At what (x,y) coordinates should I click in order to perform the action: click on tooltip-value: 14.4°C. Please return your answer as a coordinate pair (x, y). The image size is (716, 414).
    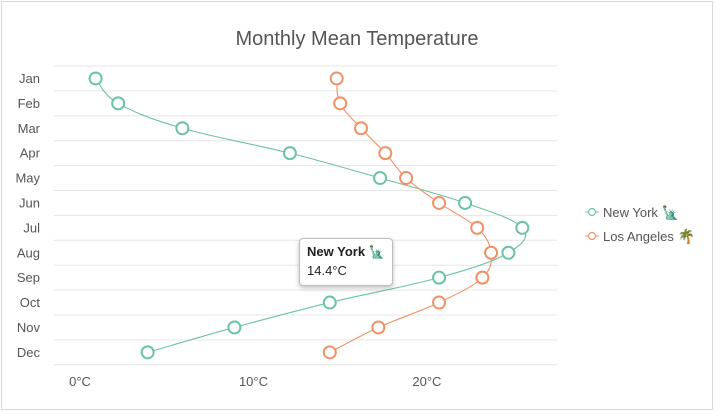
    Looking at the image, I should click on (327, 270).